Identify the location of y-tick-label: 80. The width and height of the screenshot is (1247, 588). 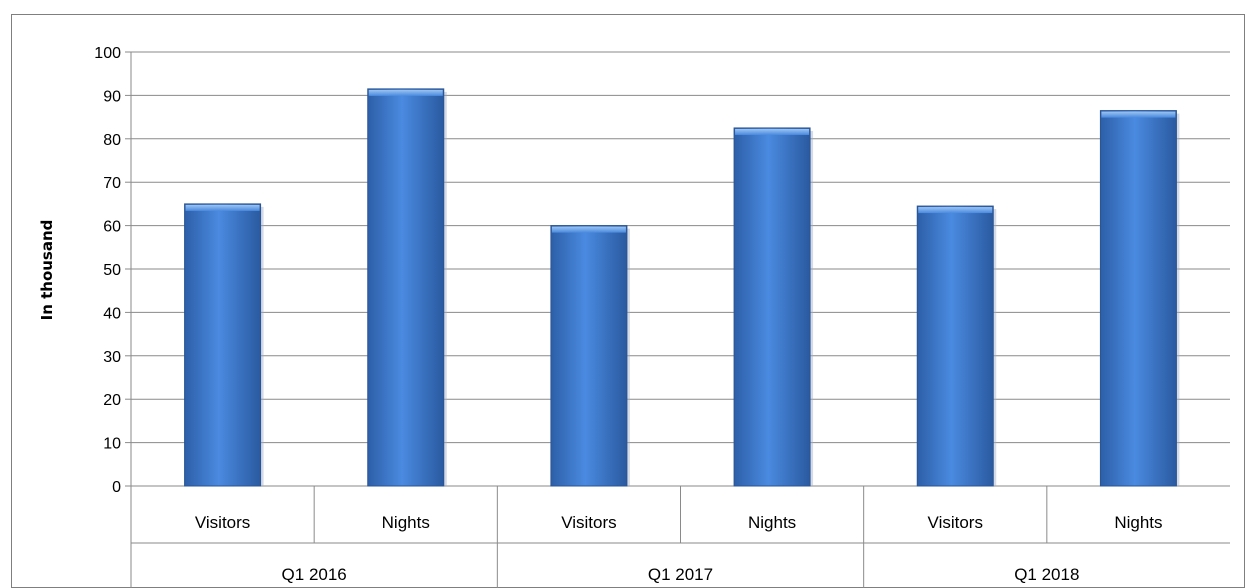
(112, 140).